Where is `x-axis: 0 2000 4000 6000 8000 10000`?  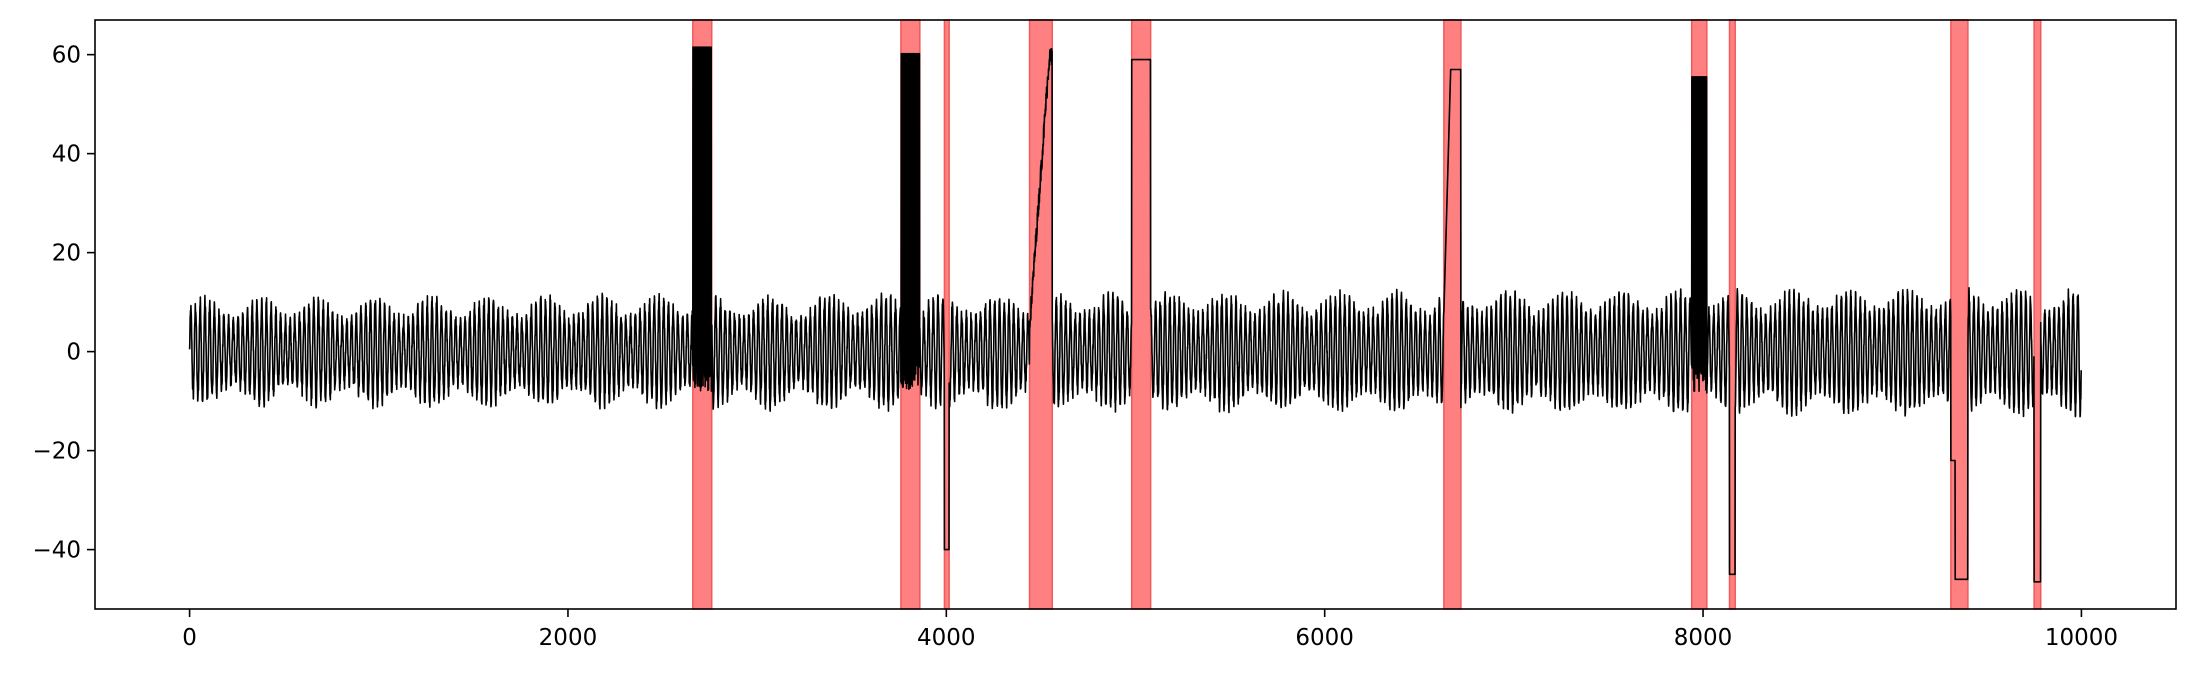 x-axis: 0 2000 4000 6000 8000 10000 is located at coordinates (1150, 630).